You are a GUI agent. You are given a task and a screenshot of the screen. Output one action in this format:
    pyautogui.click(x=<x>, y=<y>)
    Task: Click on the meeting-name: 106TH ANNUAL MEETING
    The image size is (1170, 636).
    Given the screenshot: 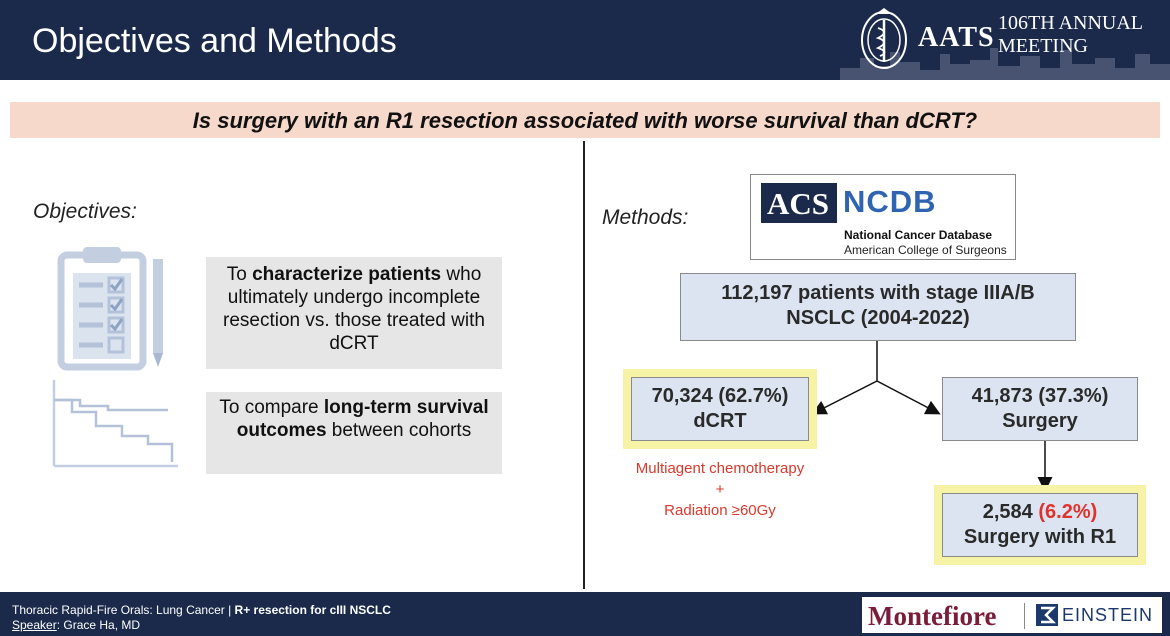 What is the action you would take?
    pyautogui.click(x=1070, y=35)
    